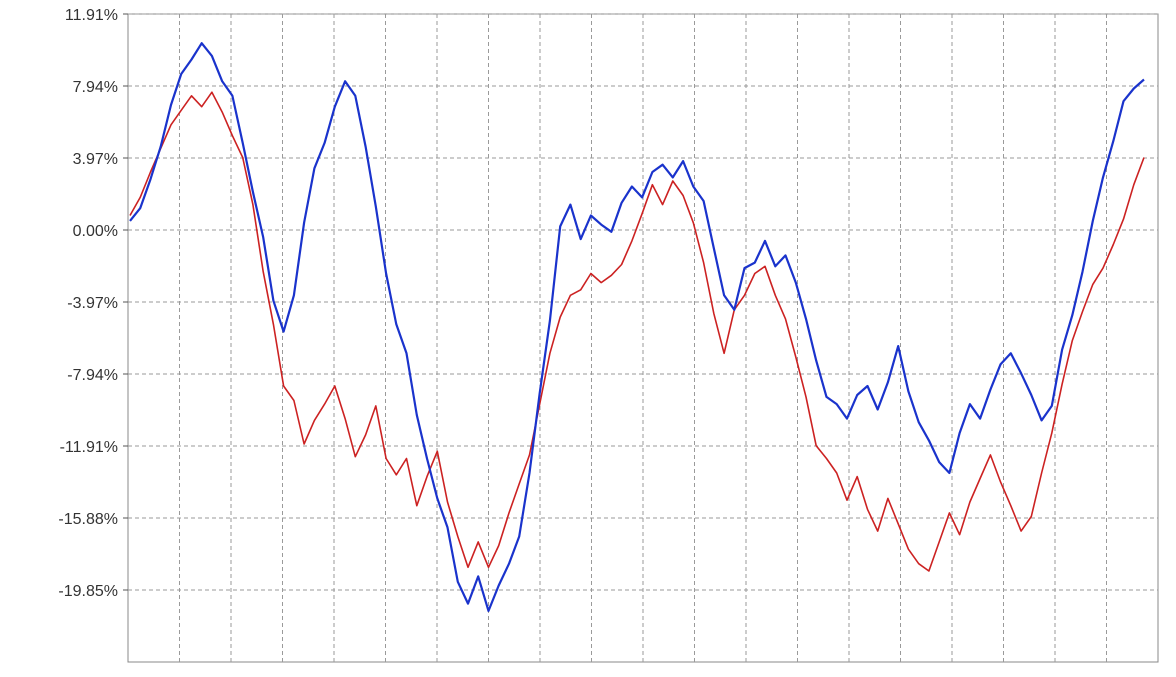 The image size is (1176, 677). I want to click on y-tick-label: 0.00%, so click(95, 231).